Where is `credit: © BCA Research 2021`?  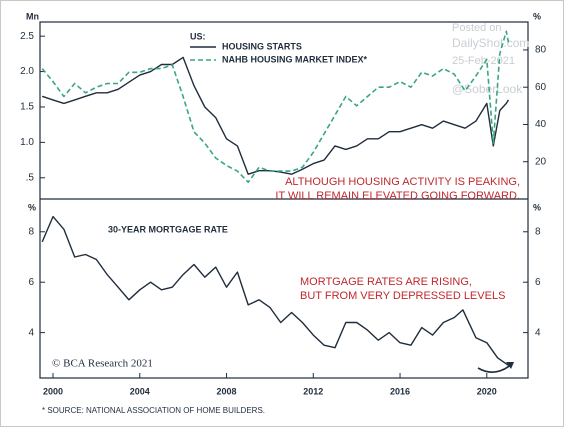
credit: © BCA Research 2021 is located at coordinates (102, 364).